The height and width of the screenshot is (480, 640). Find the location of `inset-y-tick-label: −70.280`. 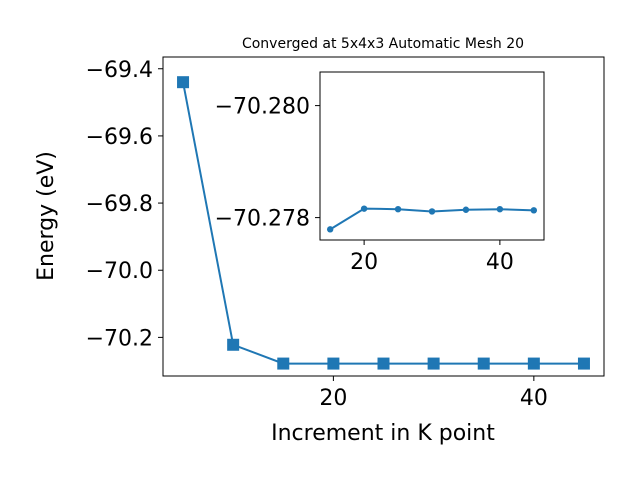

inset-y-tick-label: −70.280 is located at coordinates (262, 107).